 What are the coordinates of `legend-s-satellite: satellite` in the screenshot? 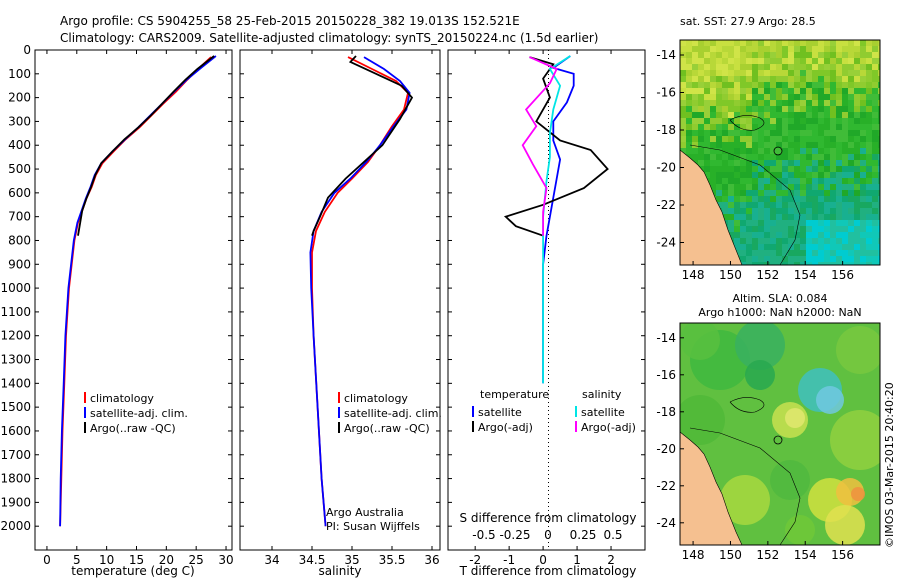 It's located at (603, 412).